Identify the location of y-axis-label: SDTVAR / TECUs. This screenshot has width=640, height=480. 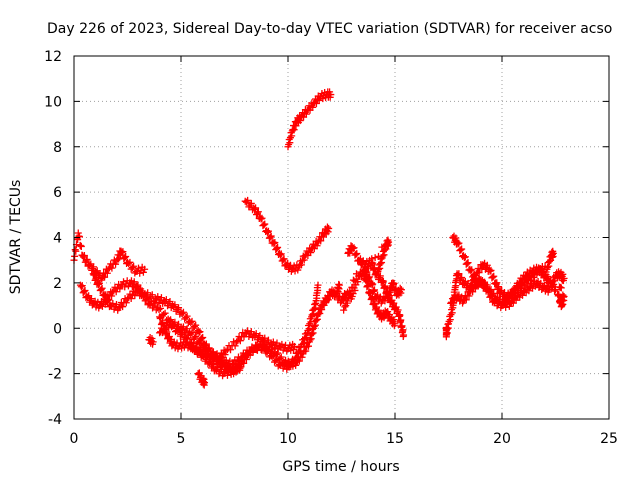
(16, 237).